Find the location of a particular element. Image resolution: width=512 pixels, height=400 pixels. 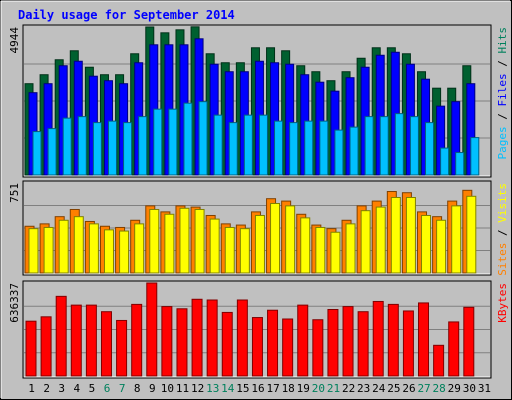

x-tick-day-11: 11 is located at coordinates (182, 388).